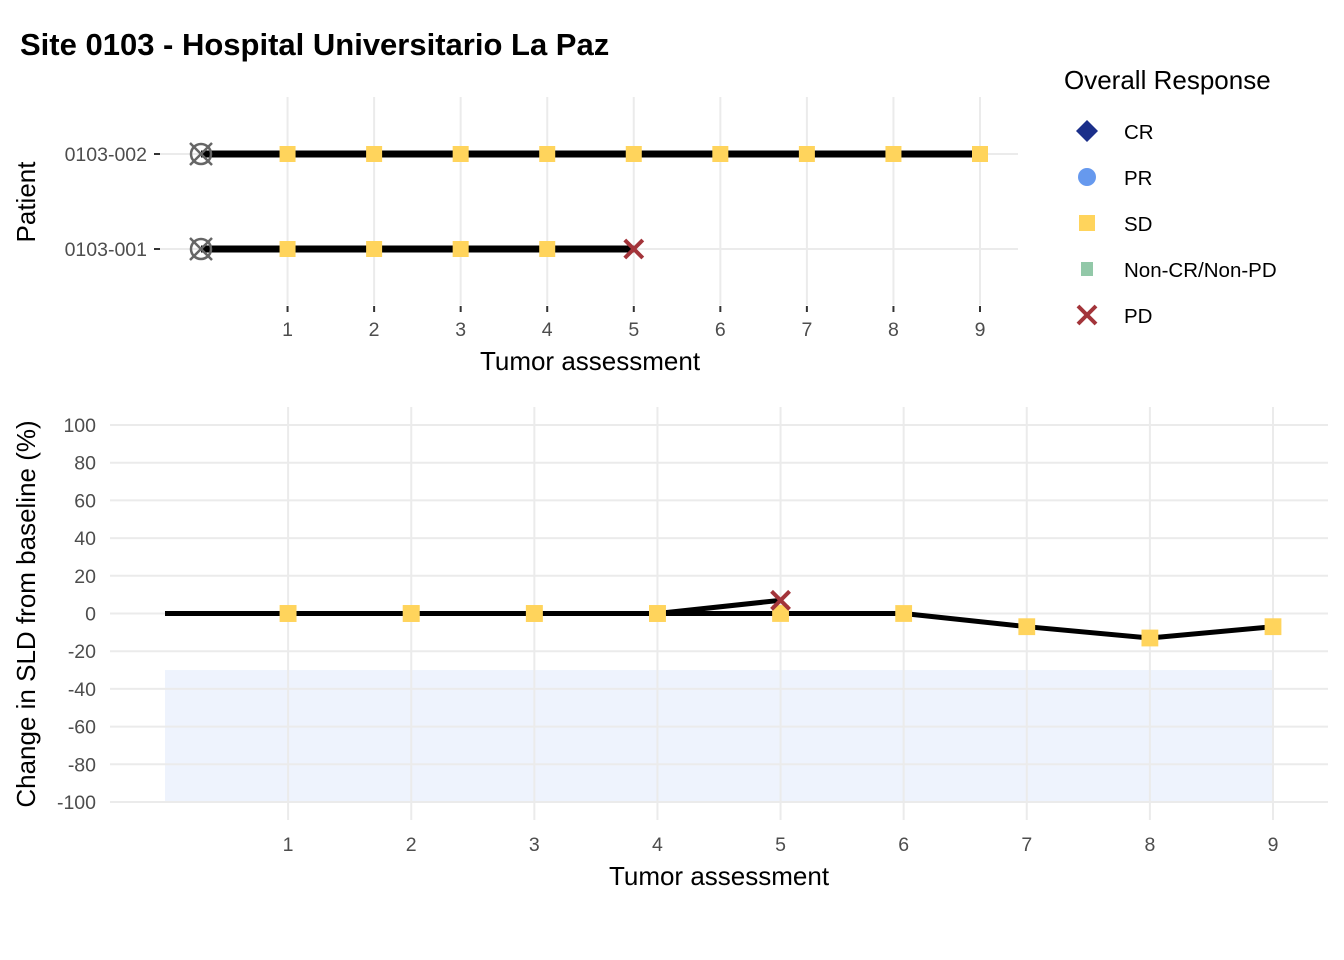  What do you see at coordinates (106, 155) in the screenshot?
I see `patient-tick-label: 0103-002` at bounding box center [106, 155].